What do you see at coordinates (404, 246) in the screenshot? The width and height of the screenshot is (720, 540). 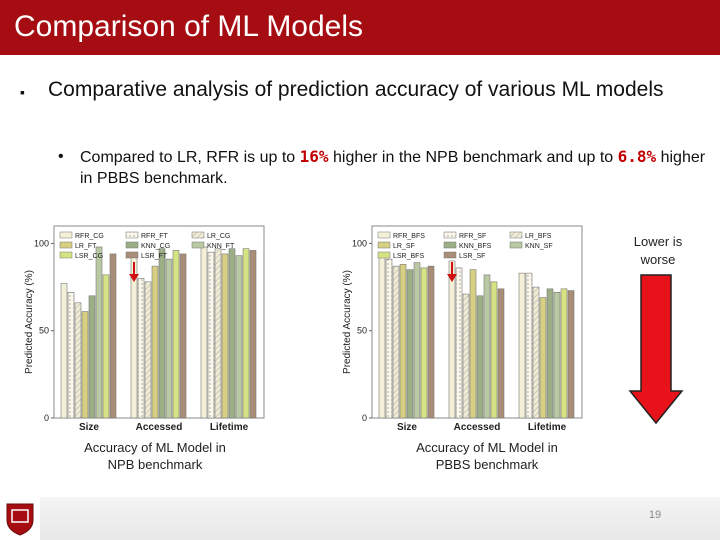 I see `legend-label: LR_SF` at bounding box center [404, 246].